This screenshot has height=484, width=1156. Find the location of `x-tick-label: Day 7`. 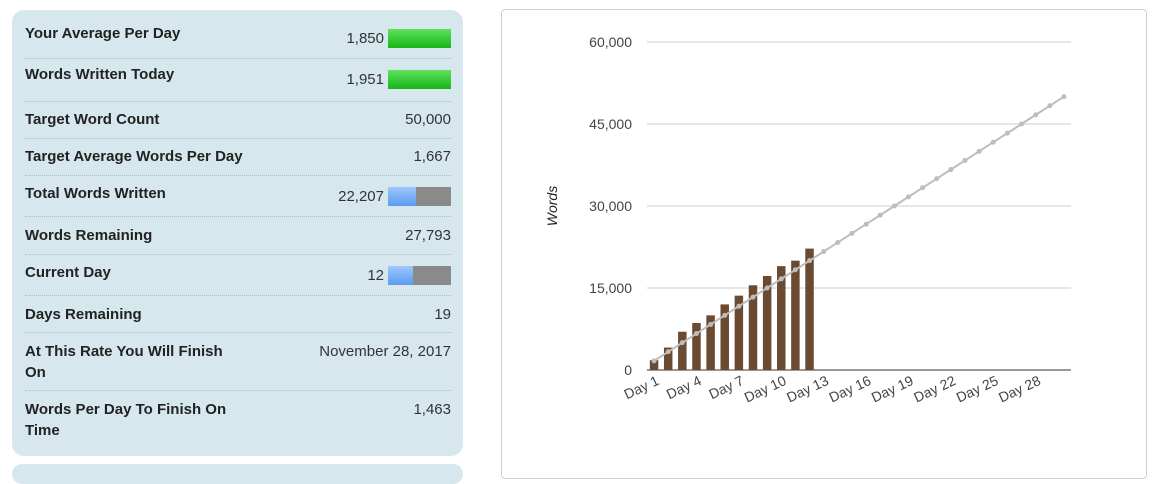

x-tick-label: Day 7 is located at coordinates (726, 387).